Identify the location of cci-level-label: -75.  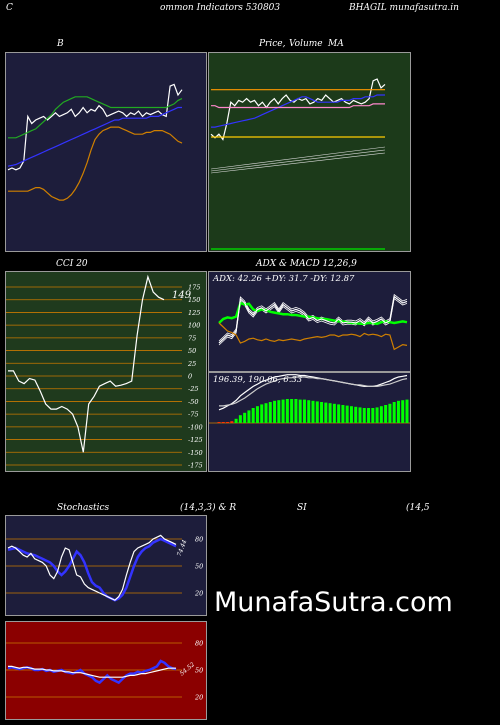
(193, 415).